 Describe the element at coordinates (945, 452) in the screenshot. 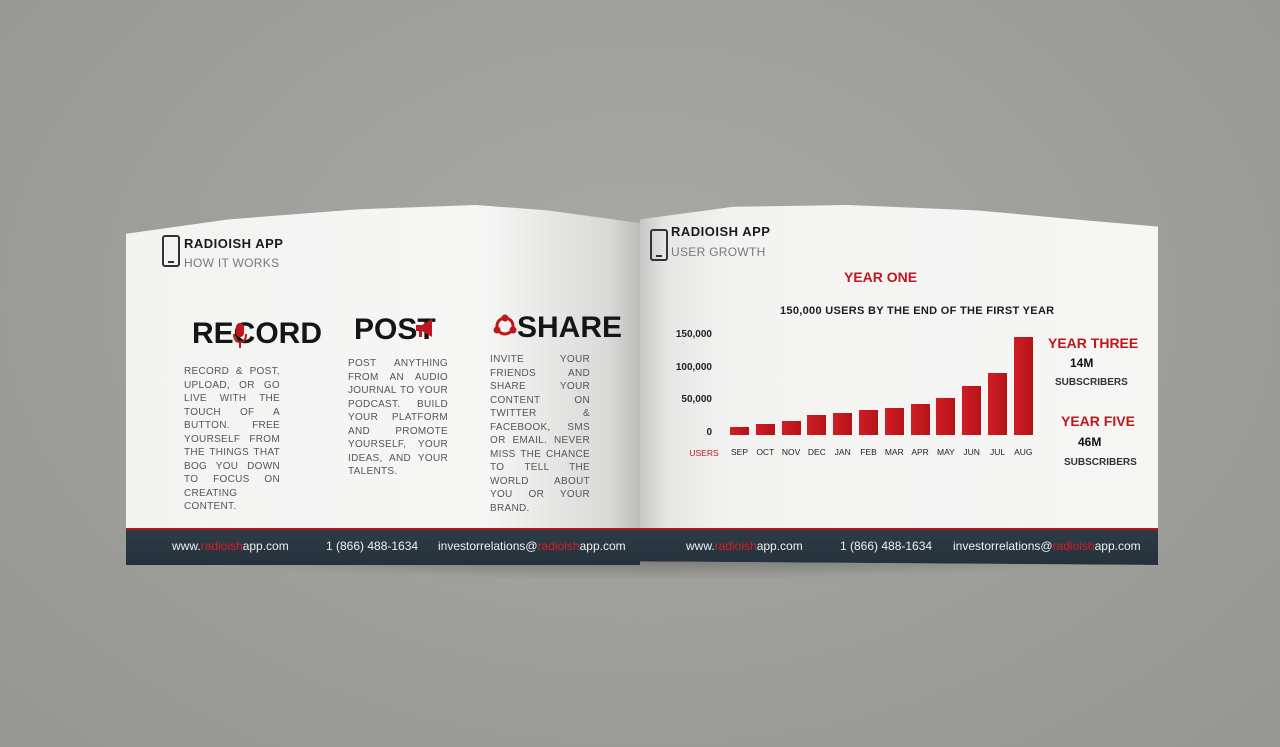

I see `x-tick-label: MAY` at that location.